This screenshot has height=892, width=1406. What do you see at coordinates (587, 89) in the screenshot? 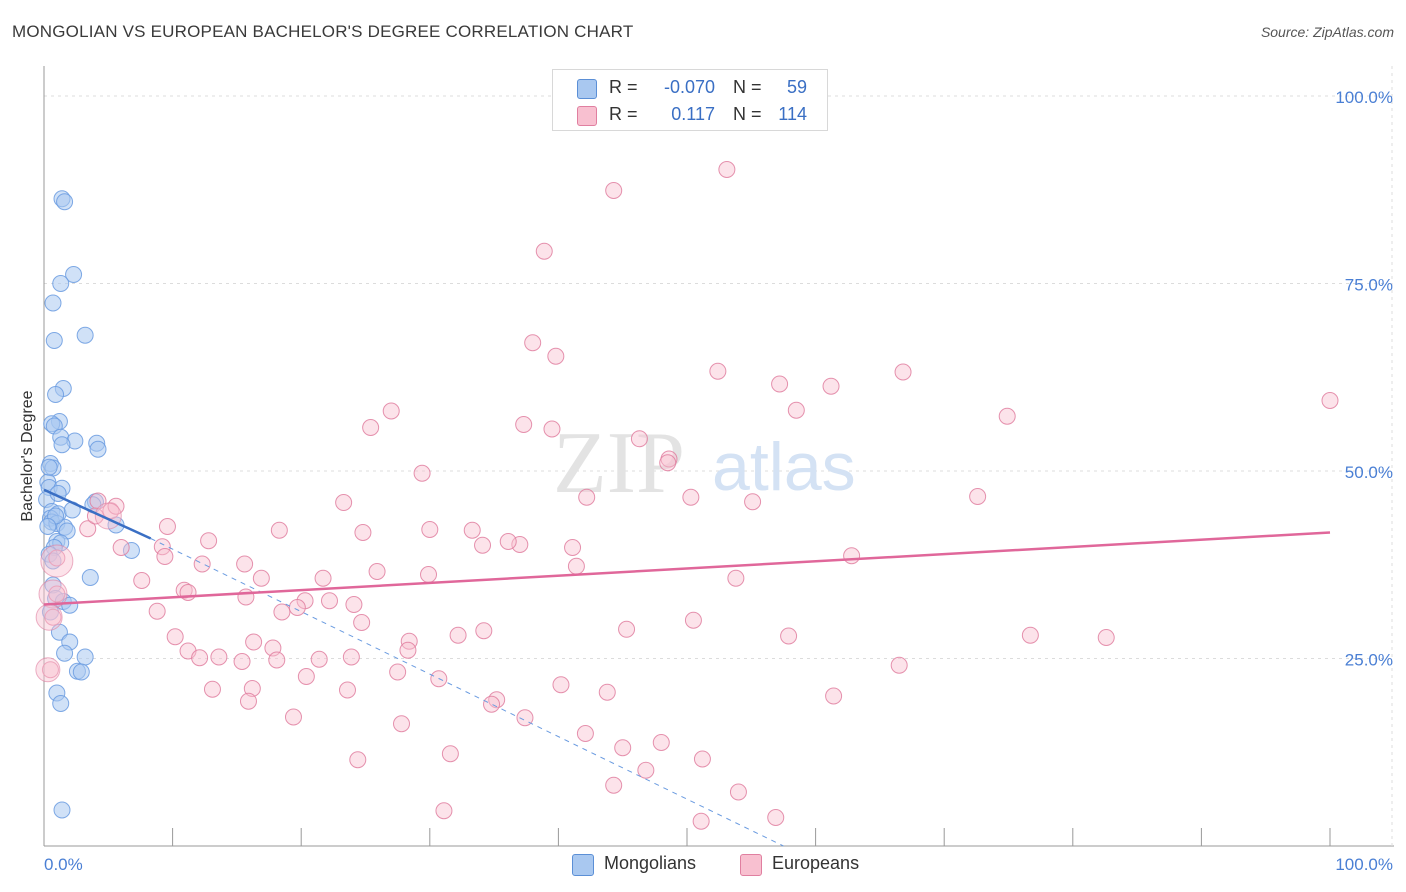
I see `mongolians-swatch` at bounding box center [587, 89].